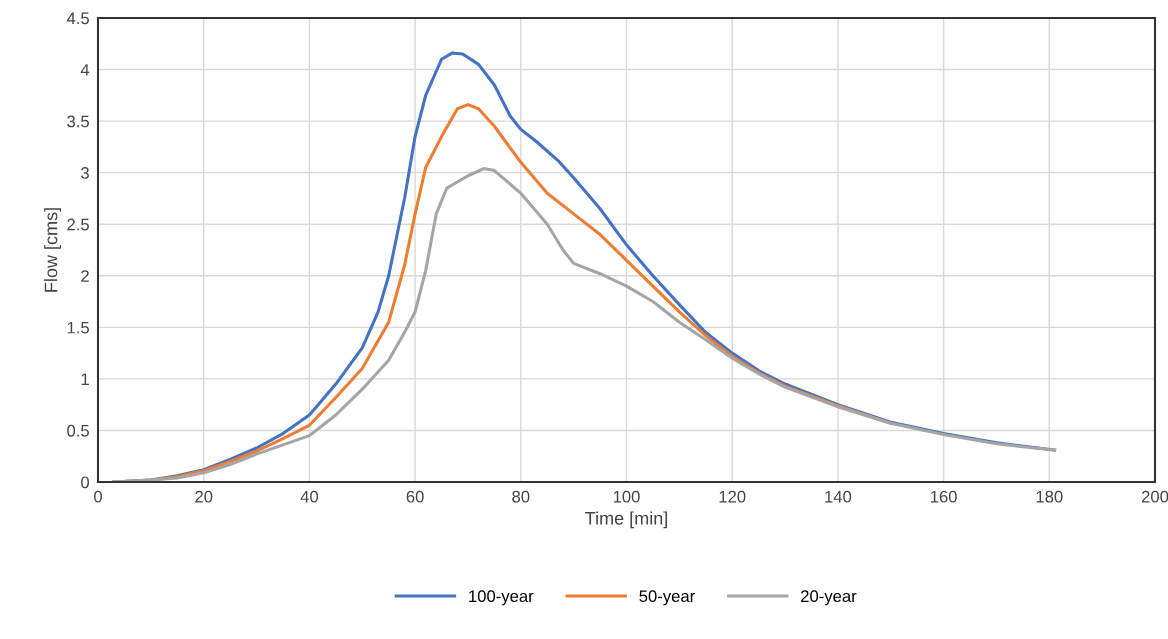 The width and height of the screenshot is (1168, 639). I want to click on x-tick-label: 60, so click(415, 496).